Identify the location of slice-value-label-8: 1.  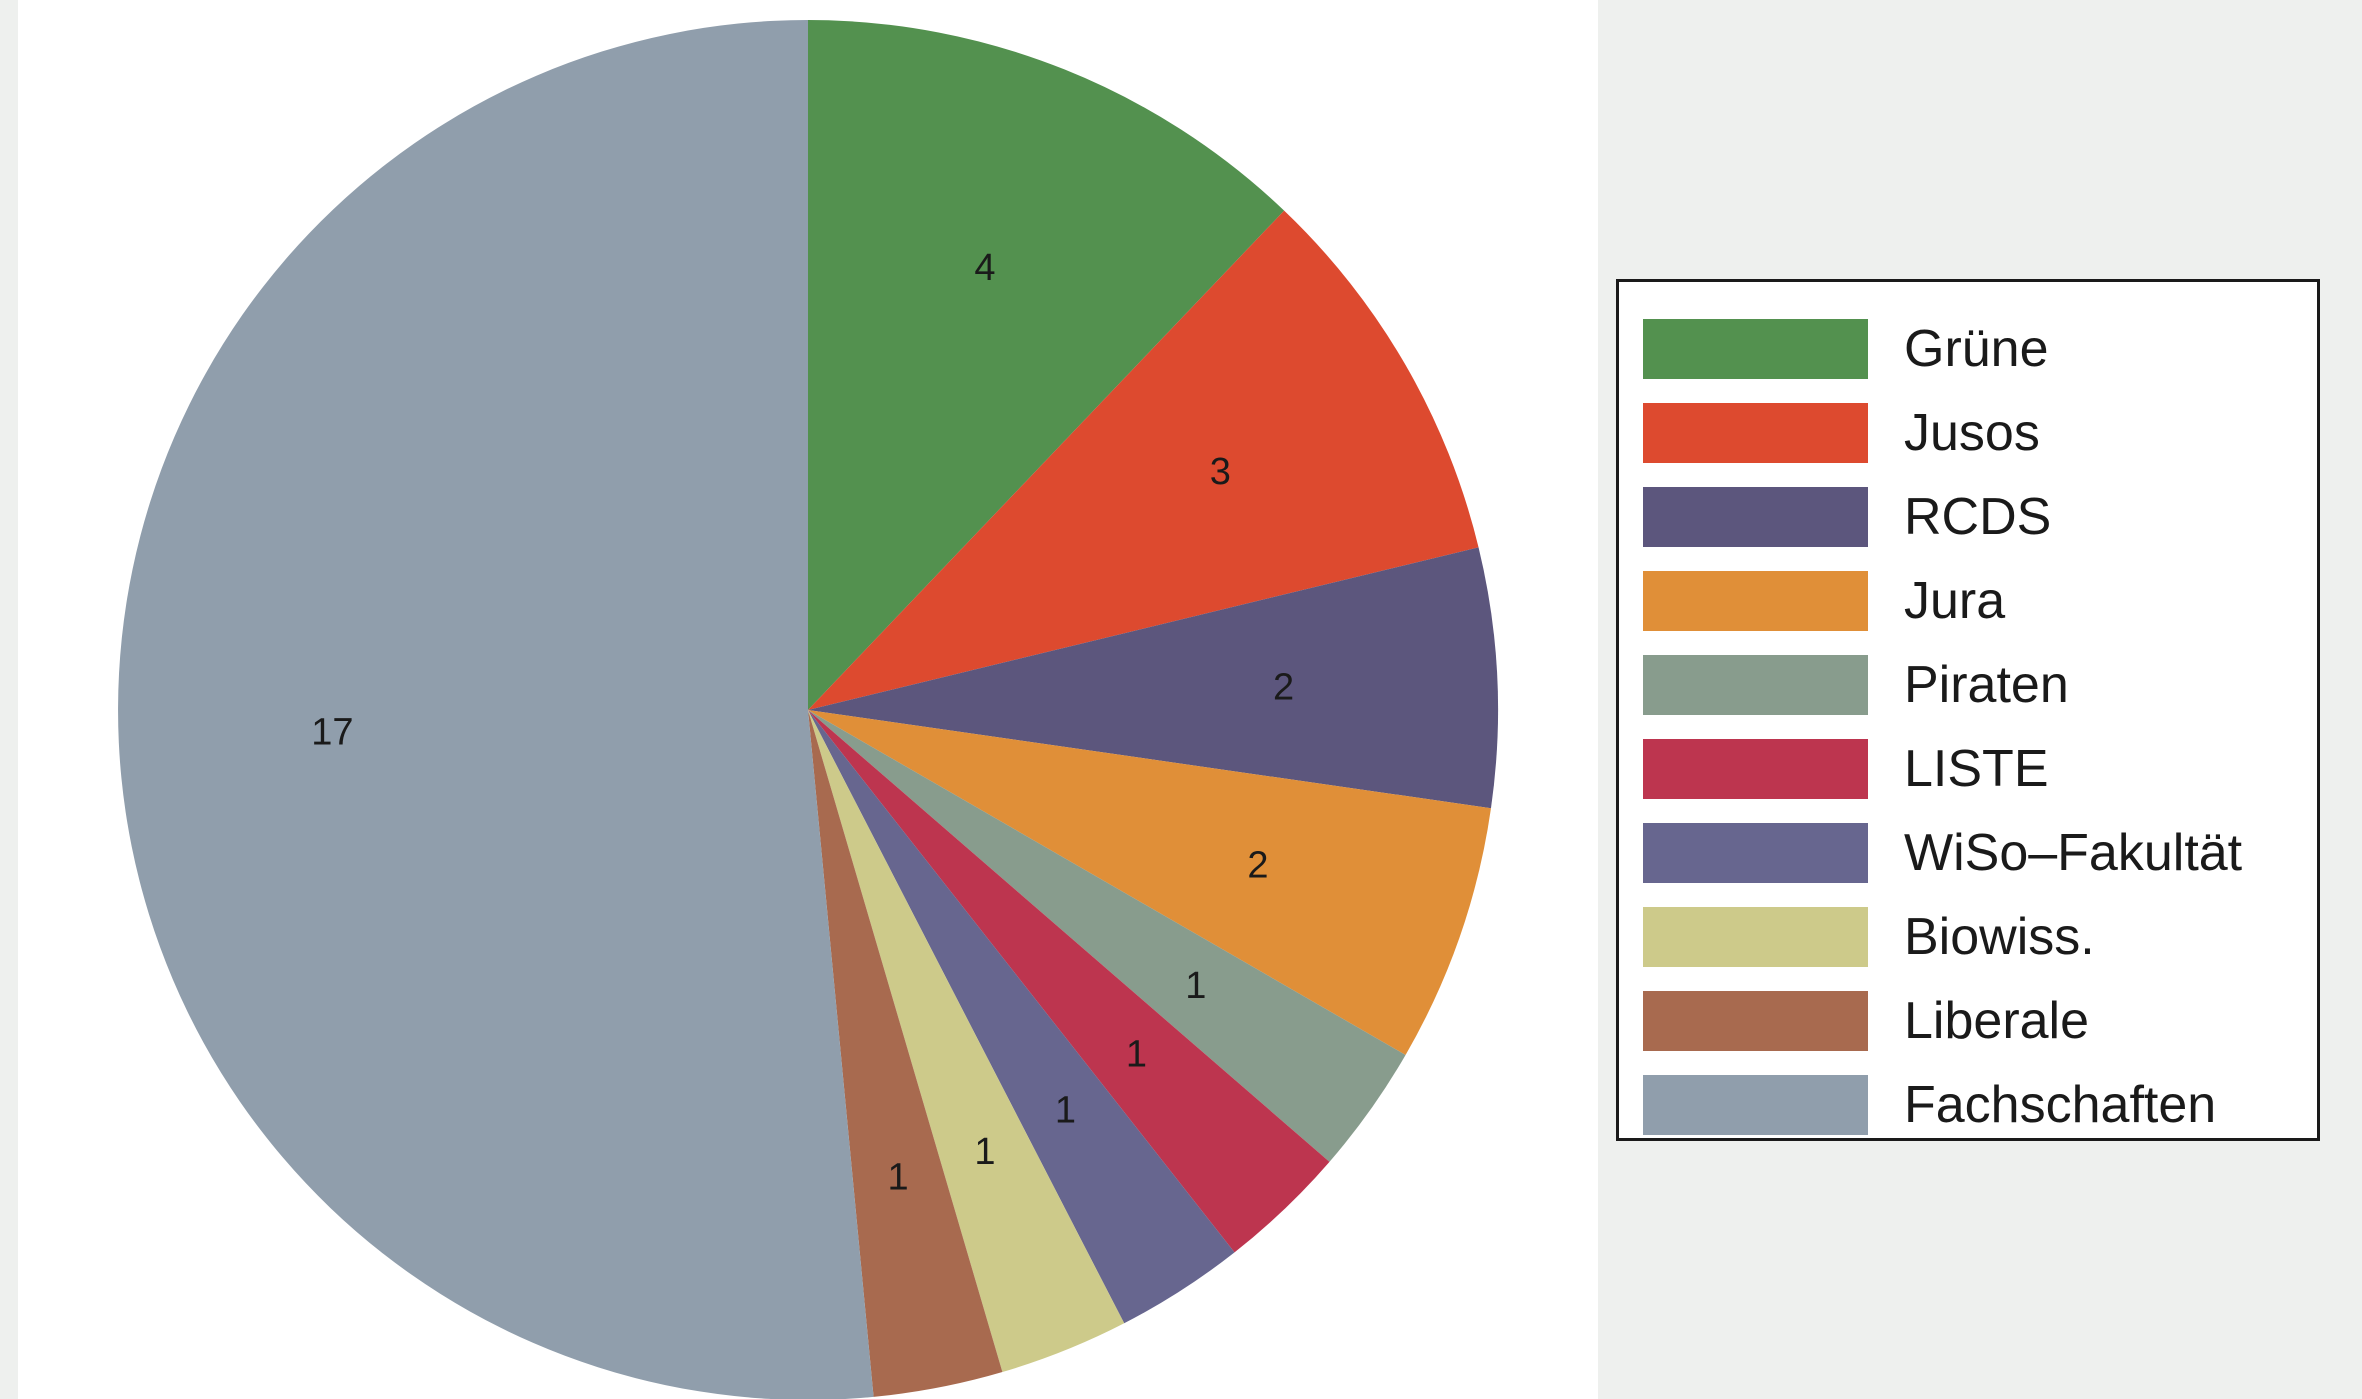
(898, 1178).